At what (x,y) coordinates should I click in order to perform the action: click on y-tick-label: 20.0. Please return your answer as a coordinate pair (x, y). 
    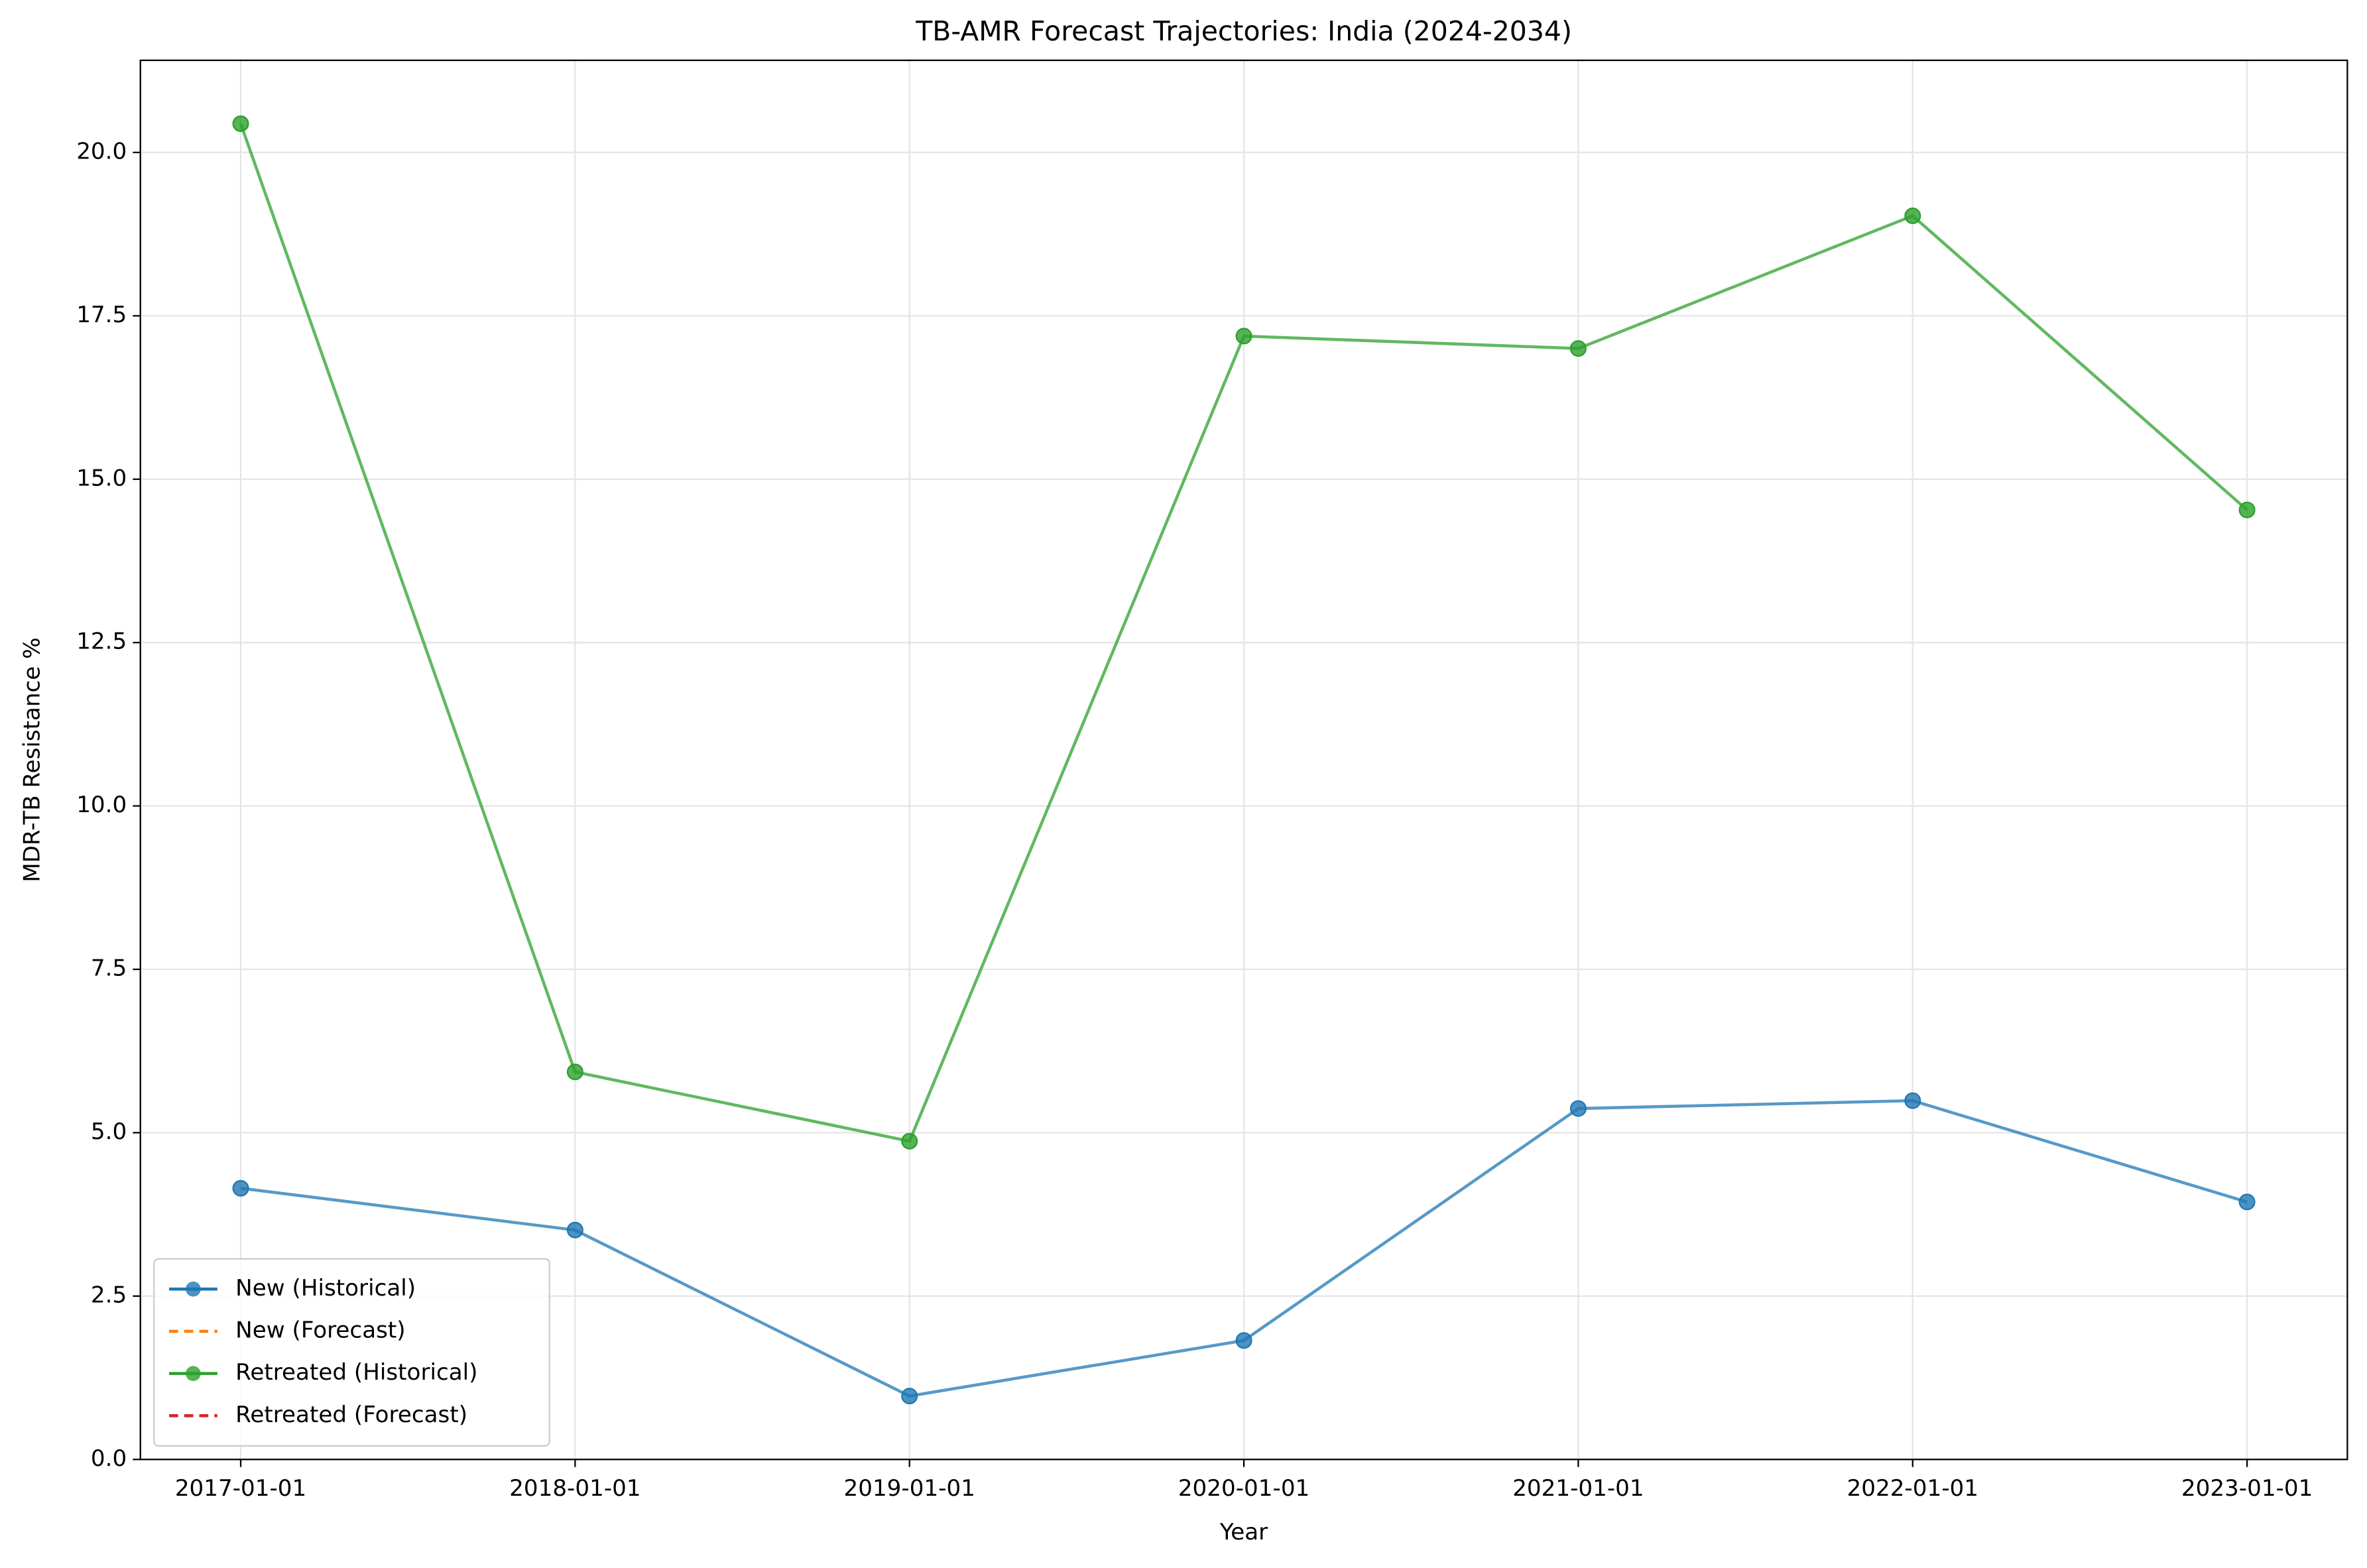
    Looking at the image, I should click on (101, 151).